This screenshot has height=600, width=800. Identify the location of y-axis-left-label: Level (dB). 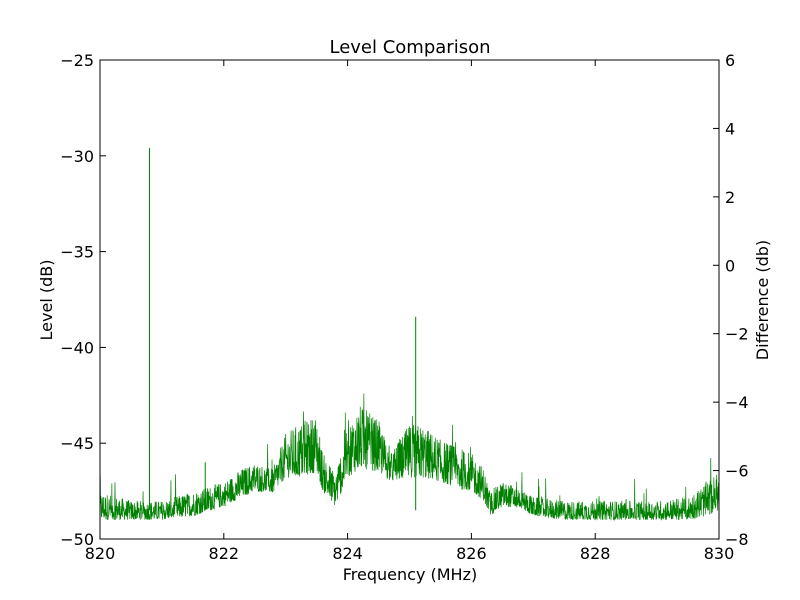
(46, 300).